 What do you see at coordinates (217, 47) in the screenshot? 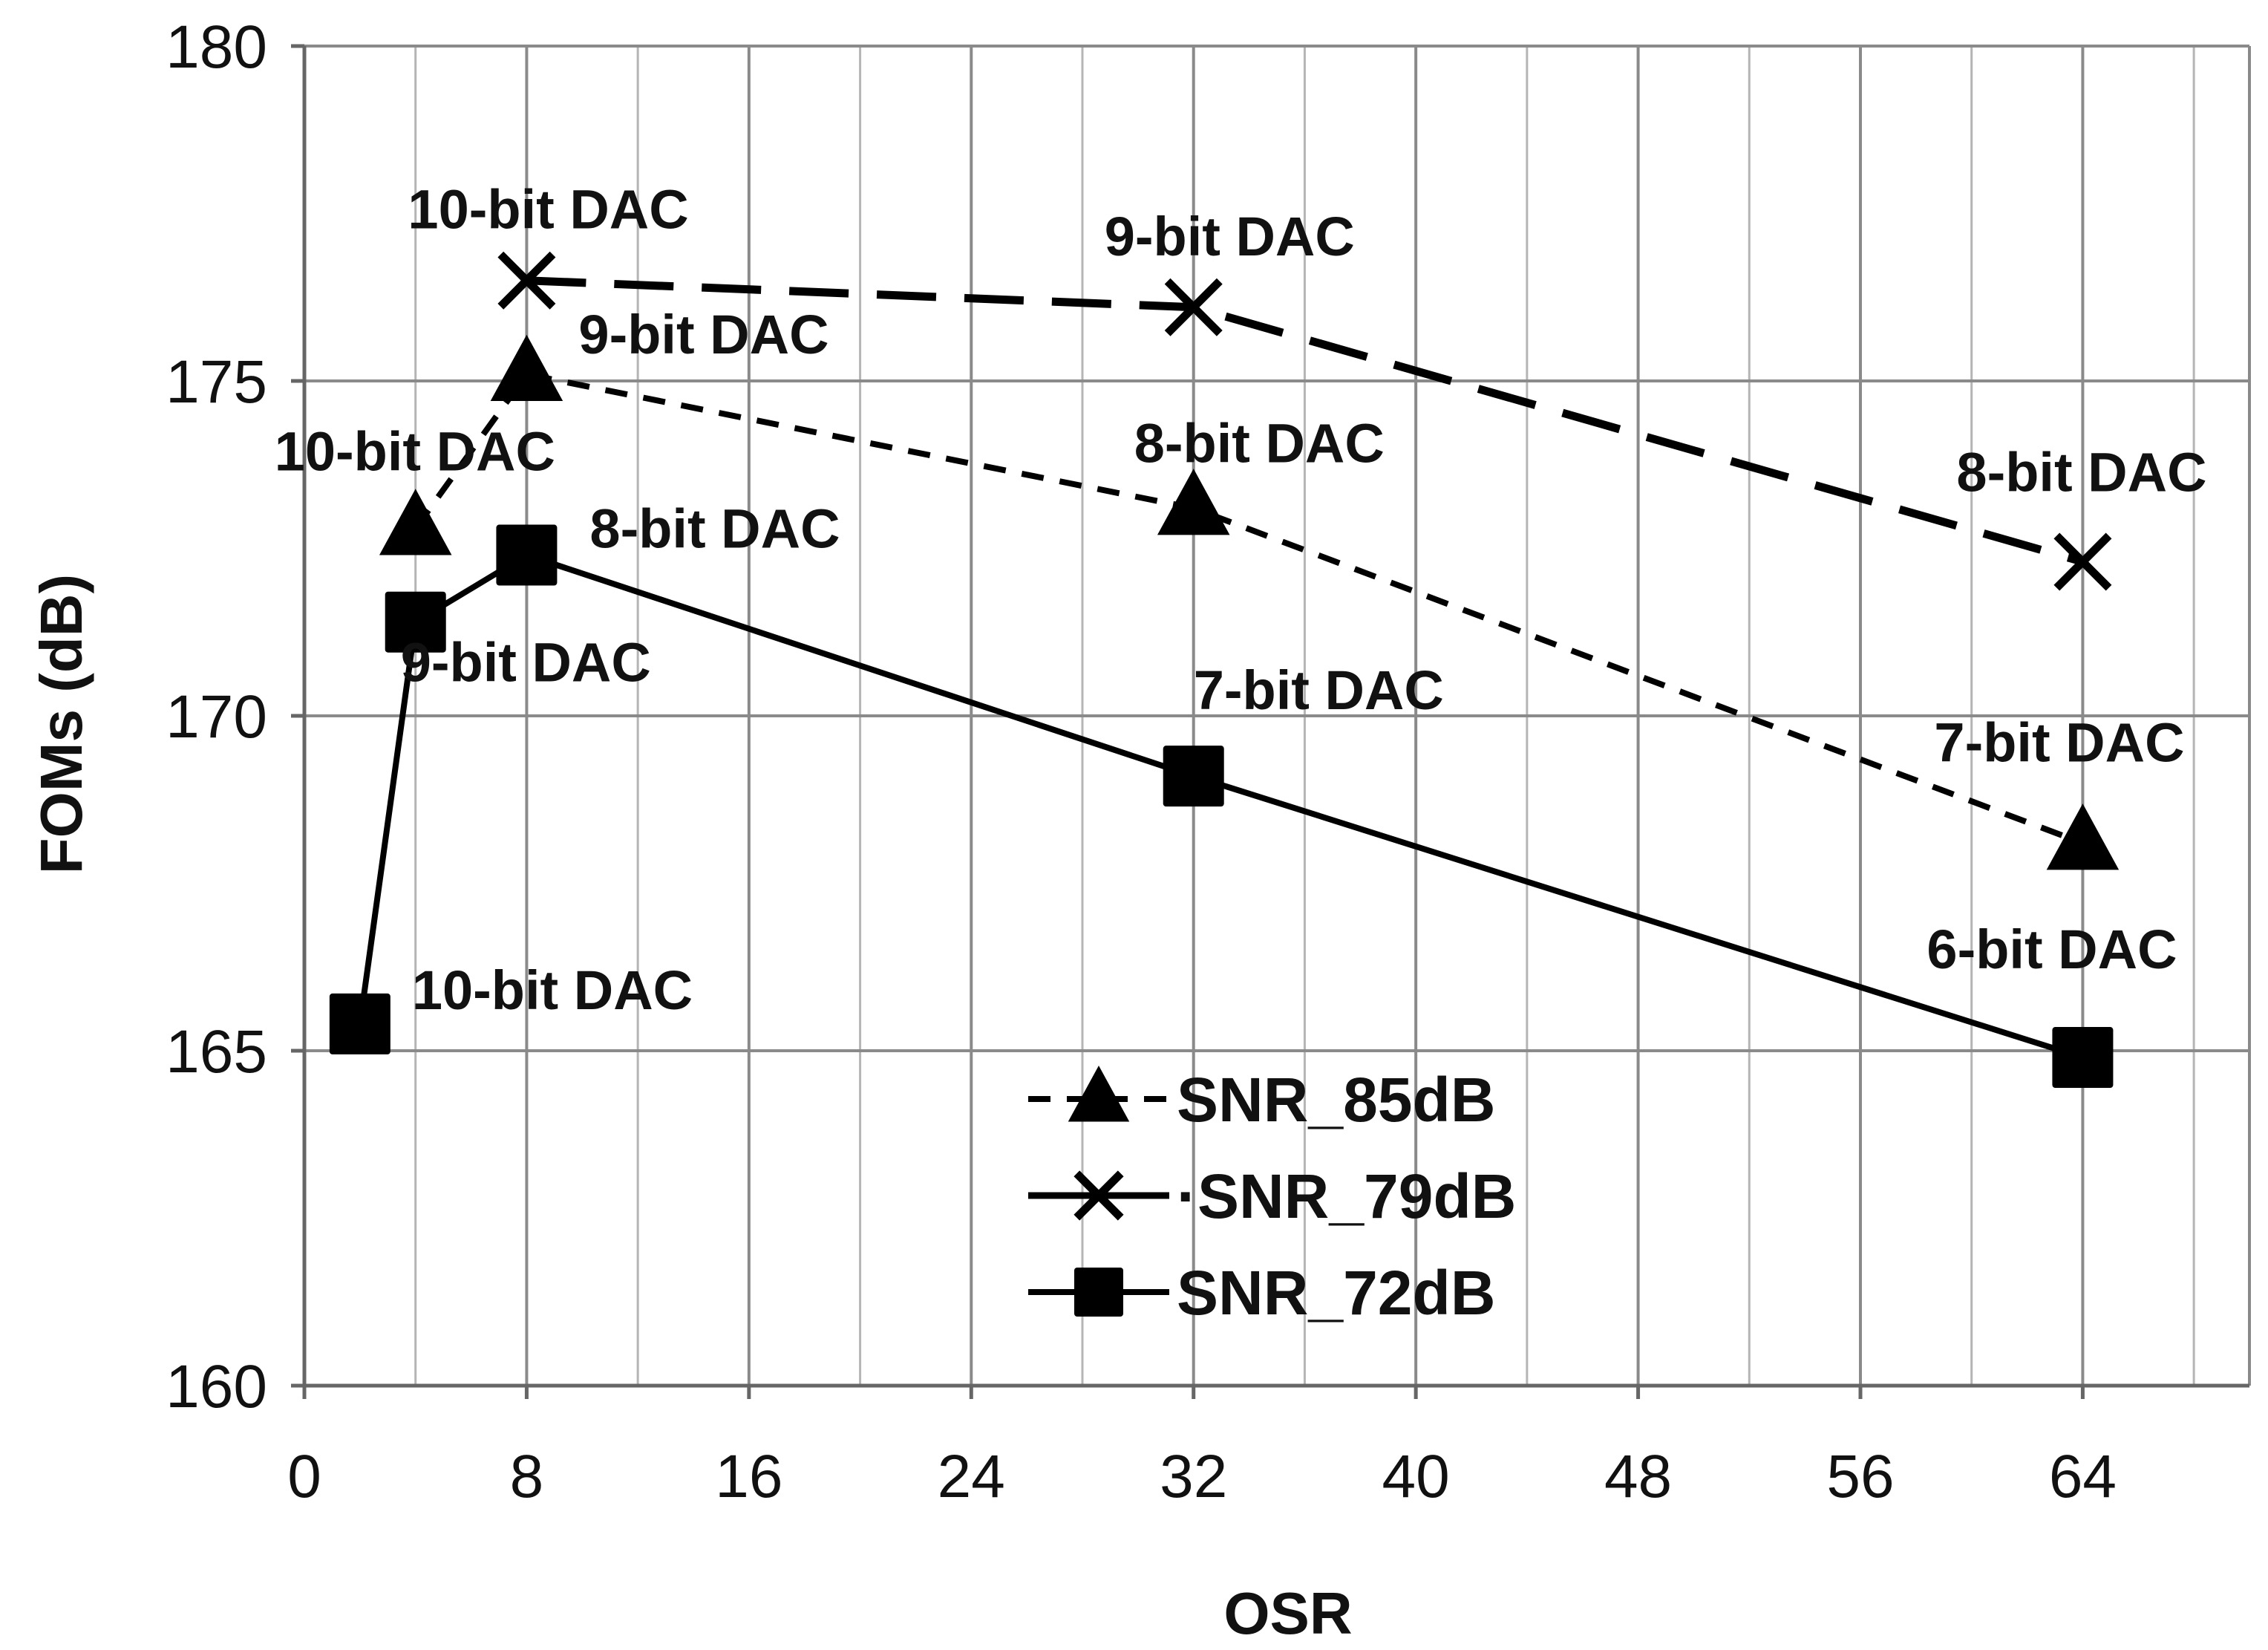
I see `y-tick-label: 180` at bounding box center [217, 47].